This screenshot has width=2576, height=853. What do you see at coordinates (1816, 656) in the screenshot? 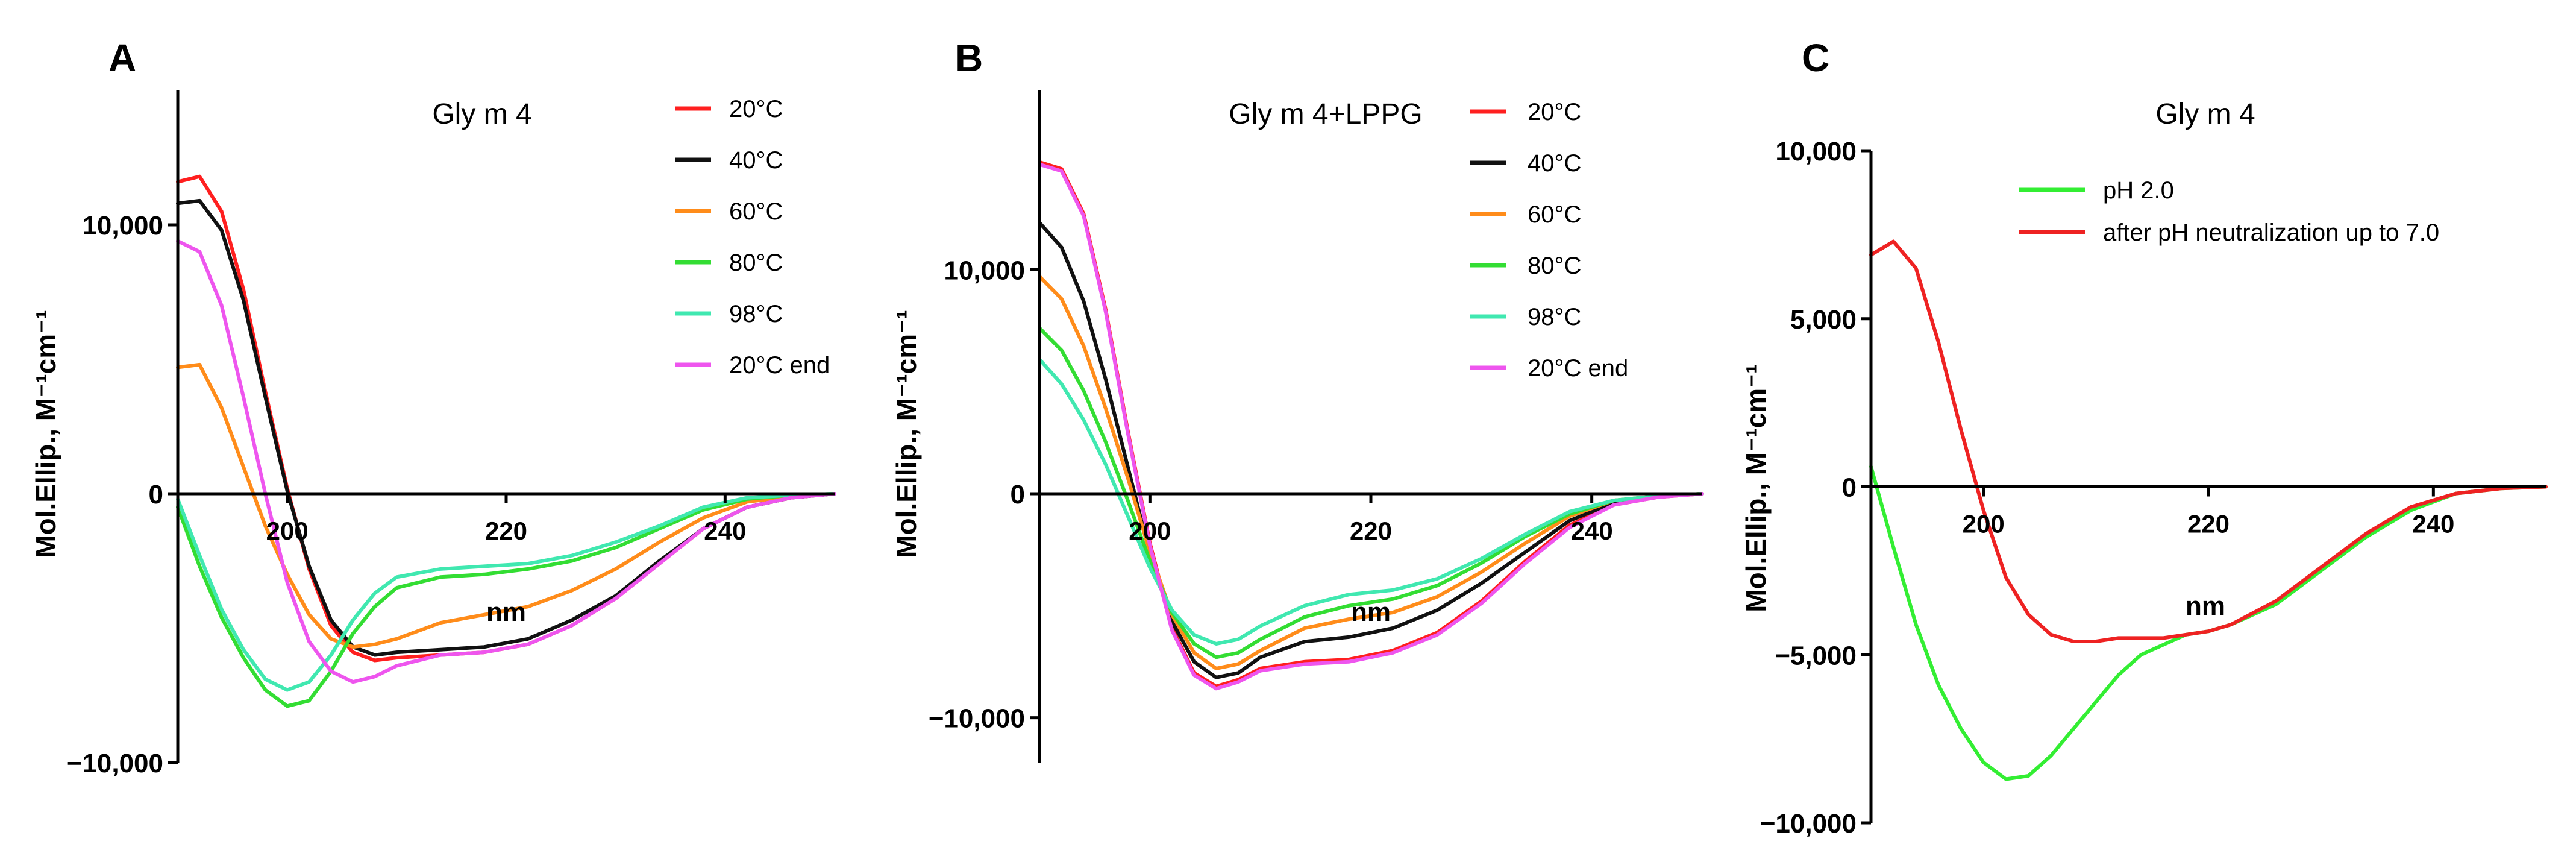
I see `y-tick-label: −5,000` at bounding box center [1816, 656].